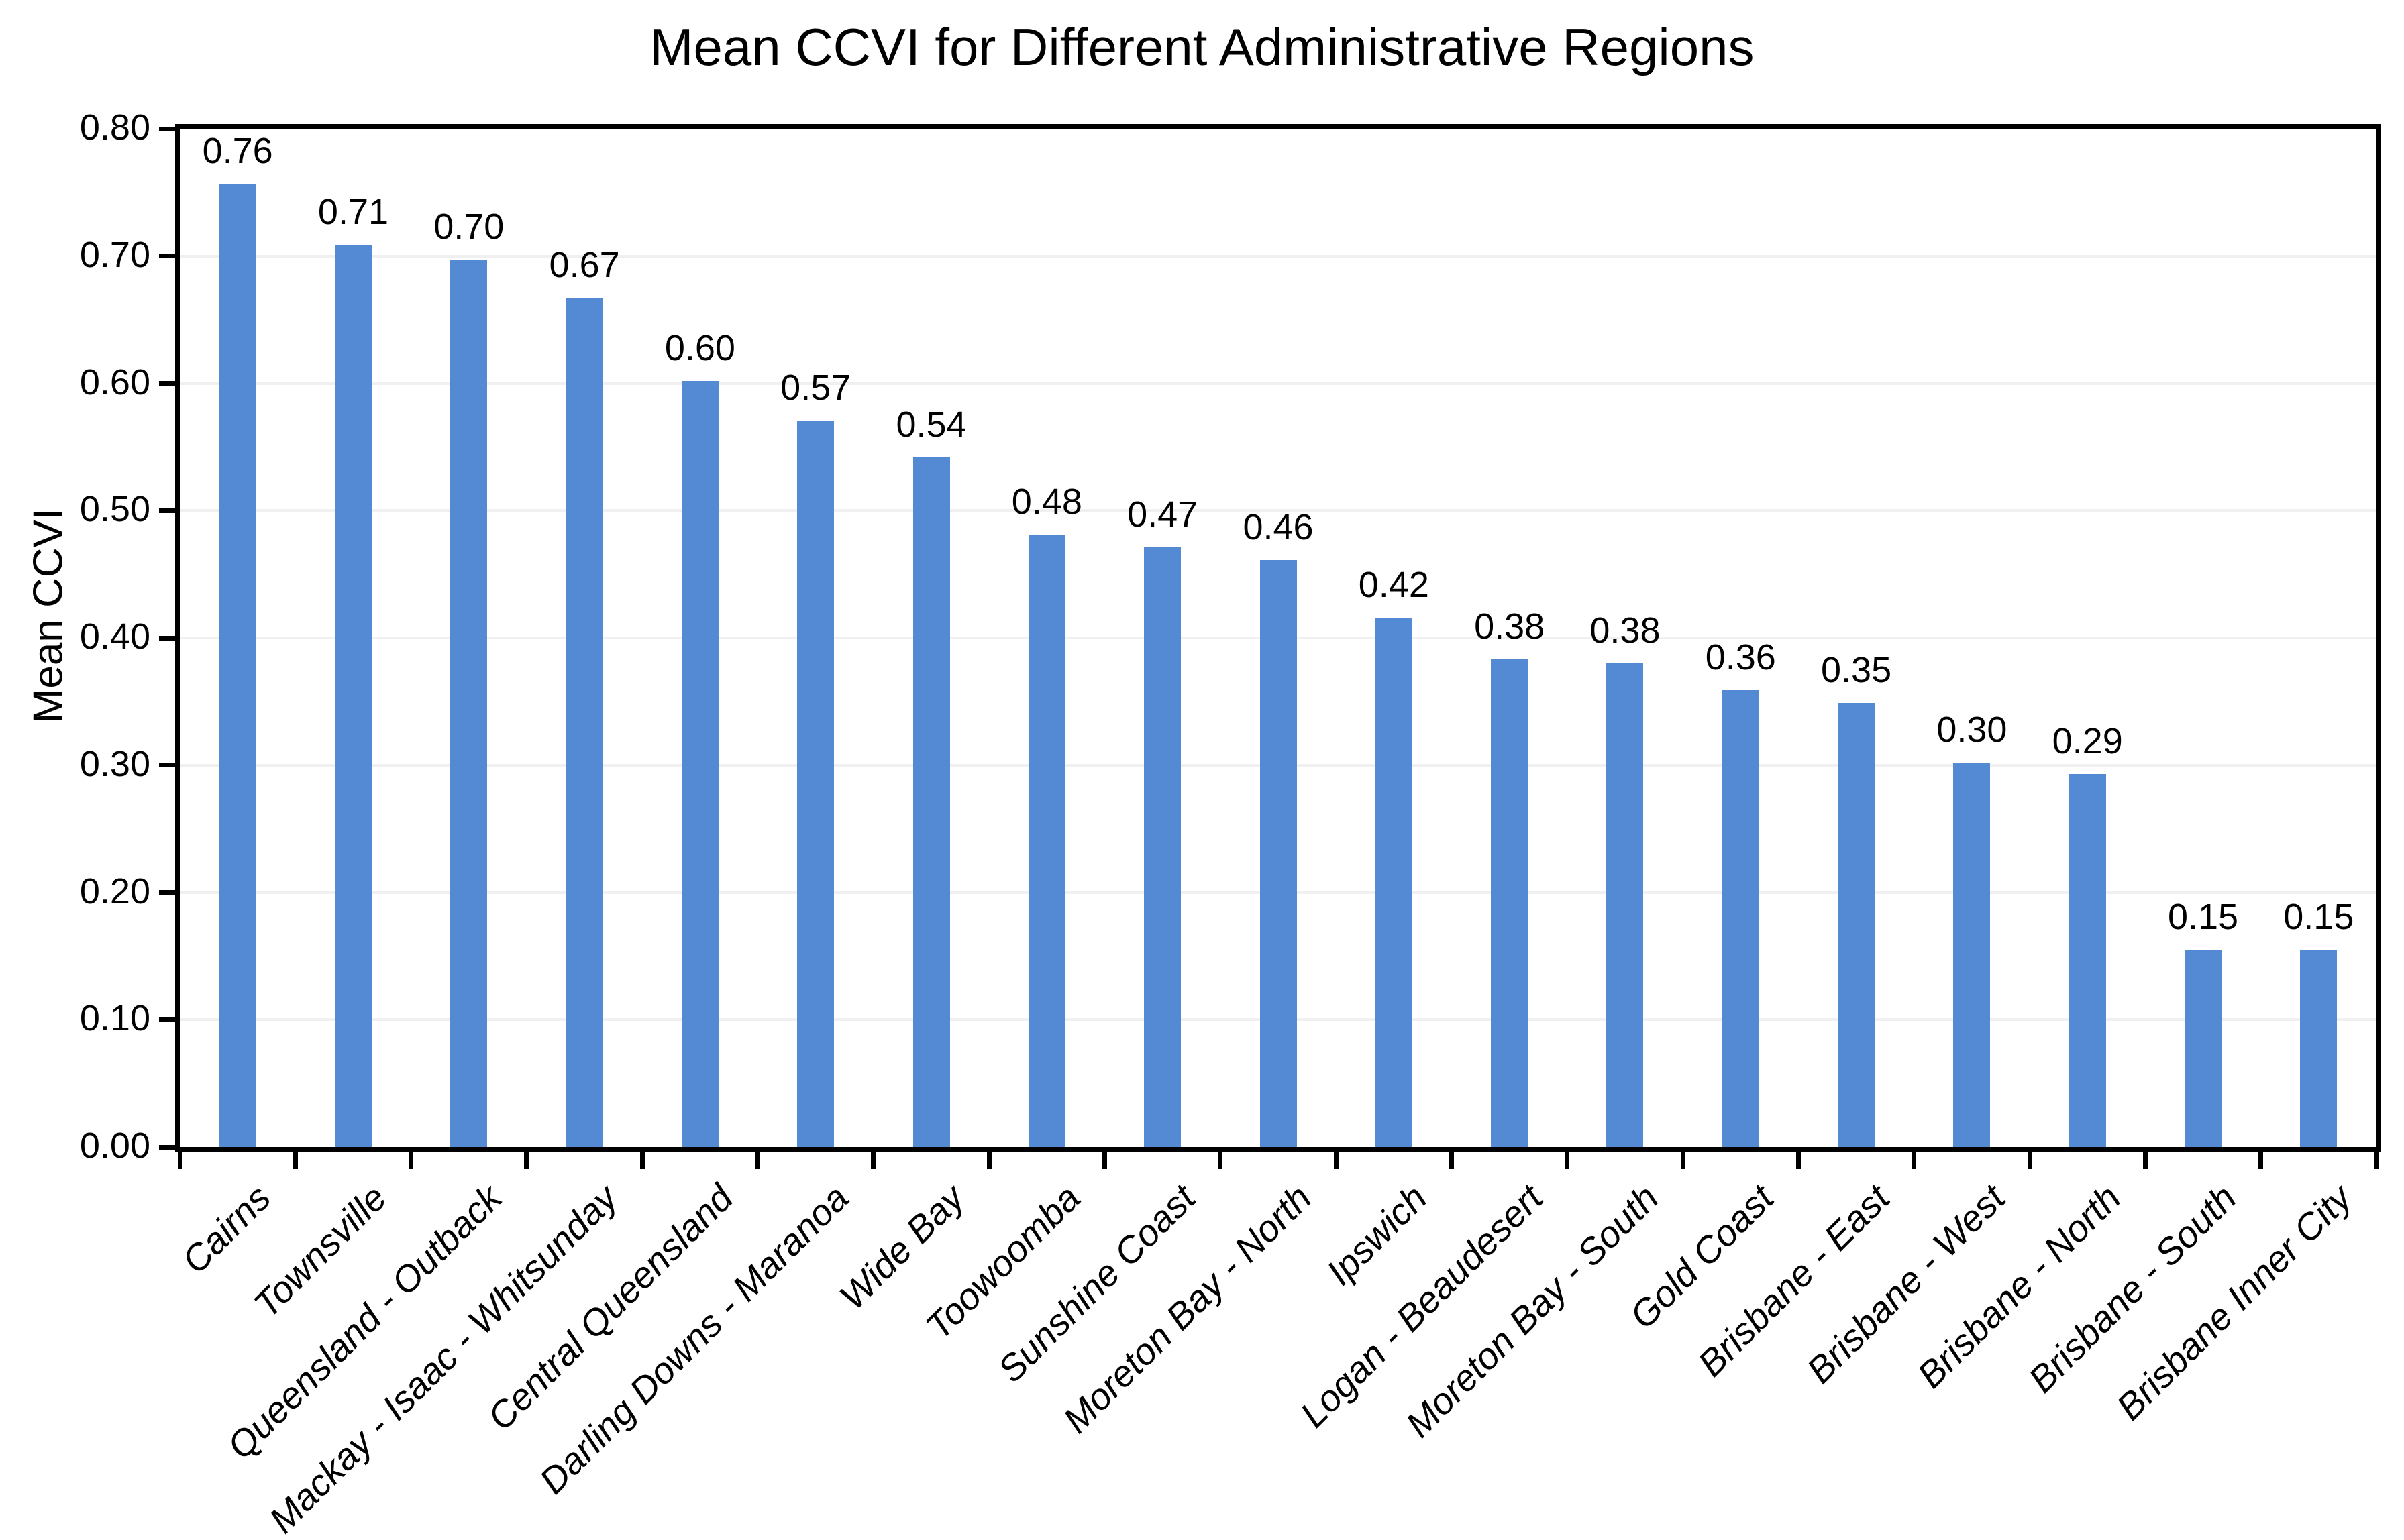  Describe the element at coordinates (1046, 502) in the screenshot. I see `bar-value-label: 0.48` at that location.